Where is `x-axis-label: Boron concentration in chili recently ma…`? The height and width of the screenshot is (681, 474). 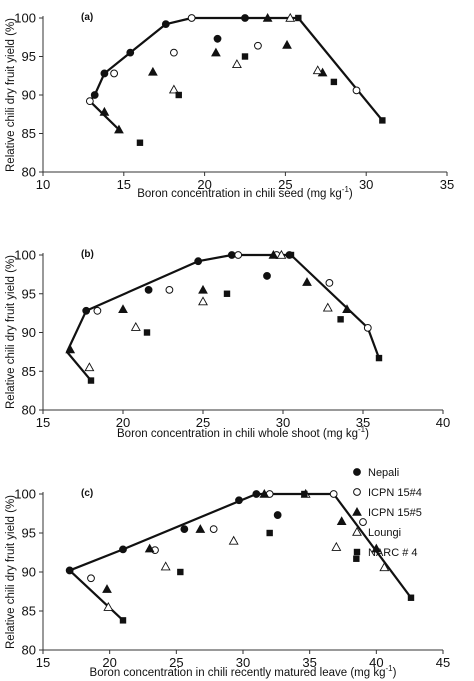 x-axis-label: Boron concentration in chili recently ma… is located at coordinates (243, 671).